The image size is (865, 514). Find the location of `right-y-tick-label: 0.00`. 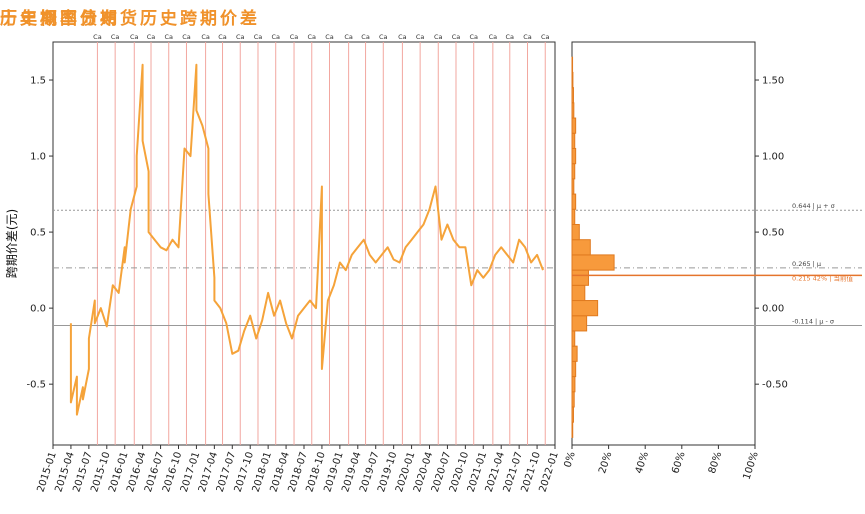

right-y-tick-label: 0.00 is located at coordinates (773, 309).